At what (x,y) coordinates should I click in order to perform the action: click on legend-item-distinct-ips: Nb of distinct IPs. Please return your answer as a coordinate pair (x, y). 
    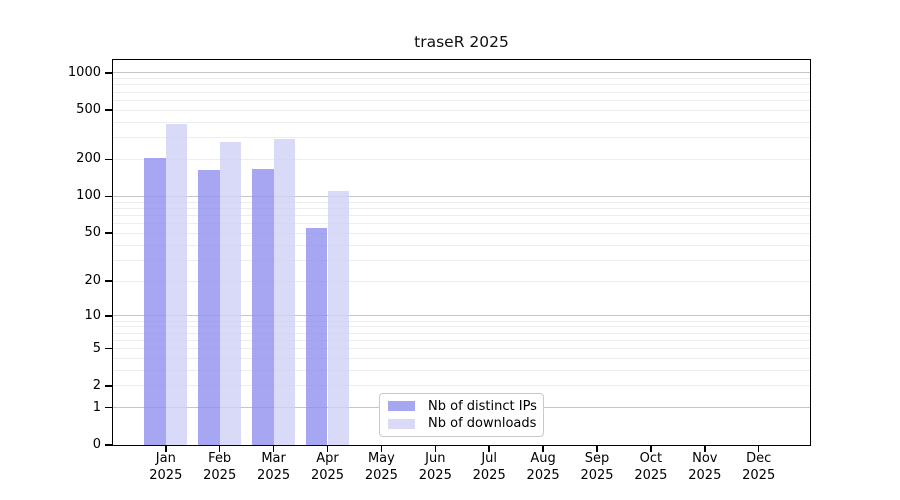
    Looking at the image, I should click on (461, 406).